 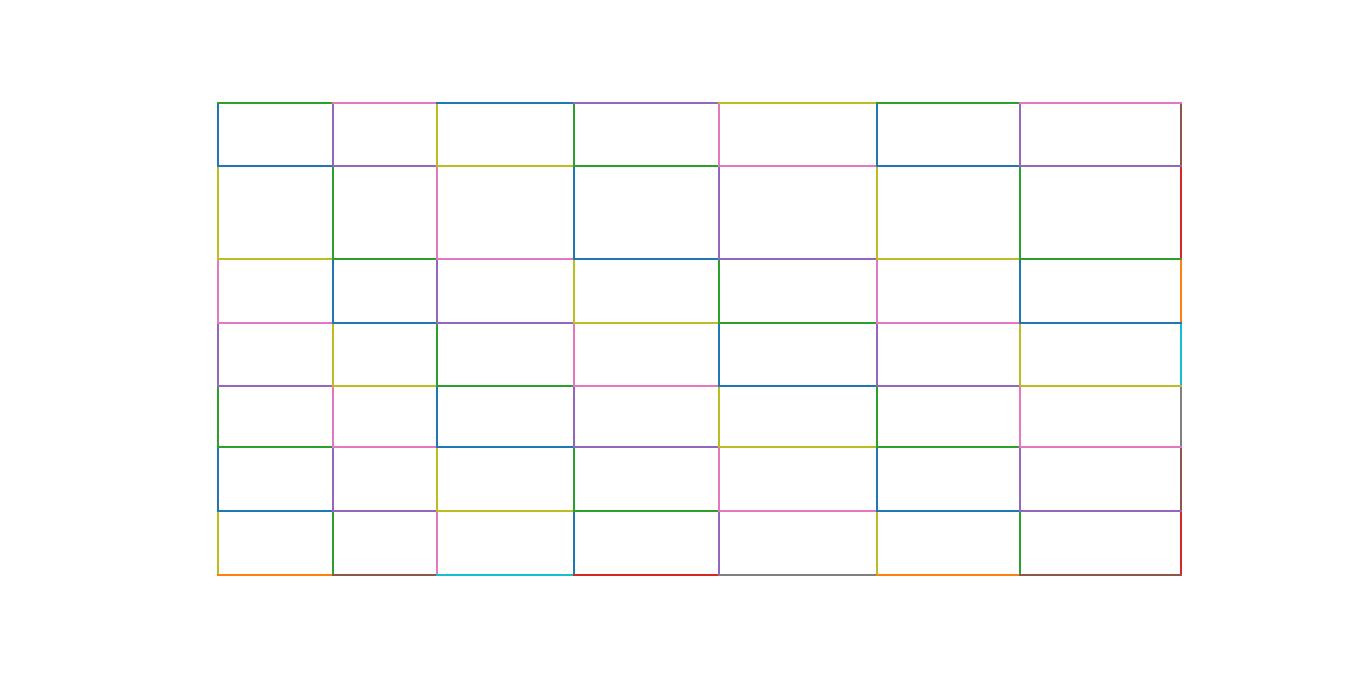 I want to click on h-edge-row7-col4, so click(x=798, y=575).